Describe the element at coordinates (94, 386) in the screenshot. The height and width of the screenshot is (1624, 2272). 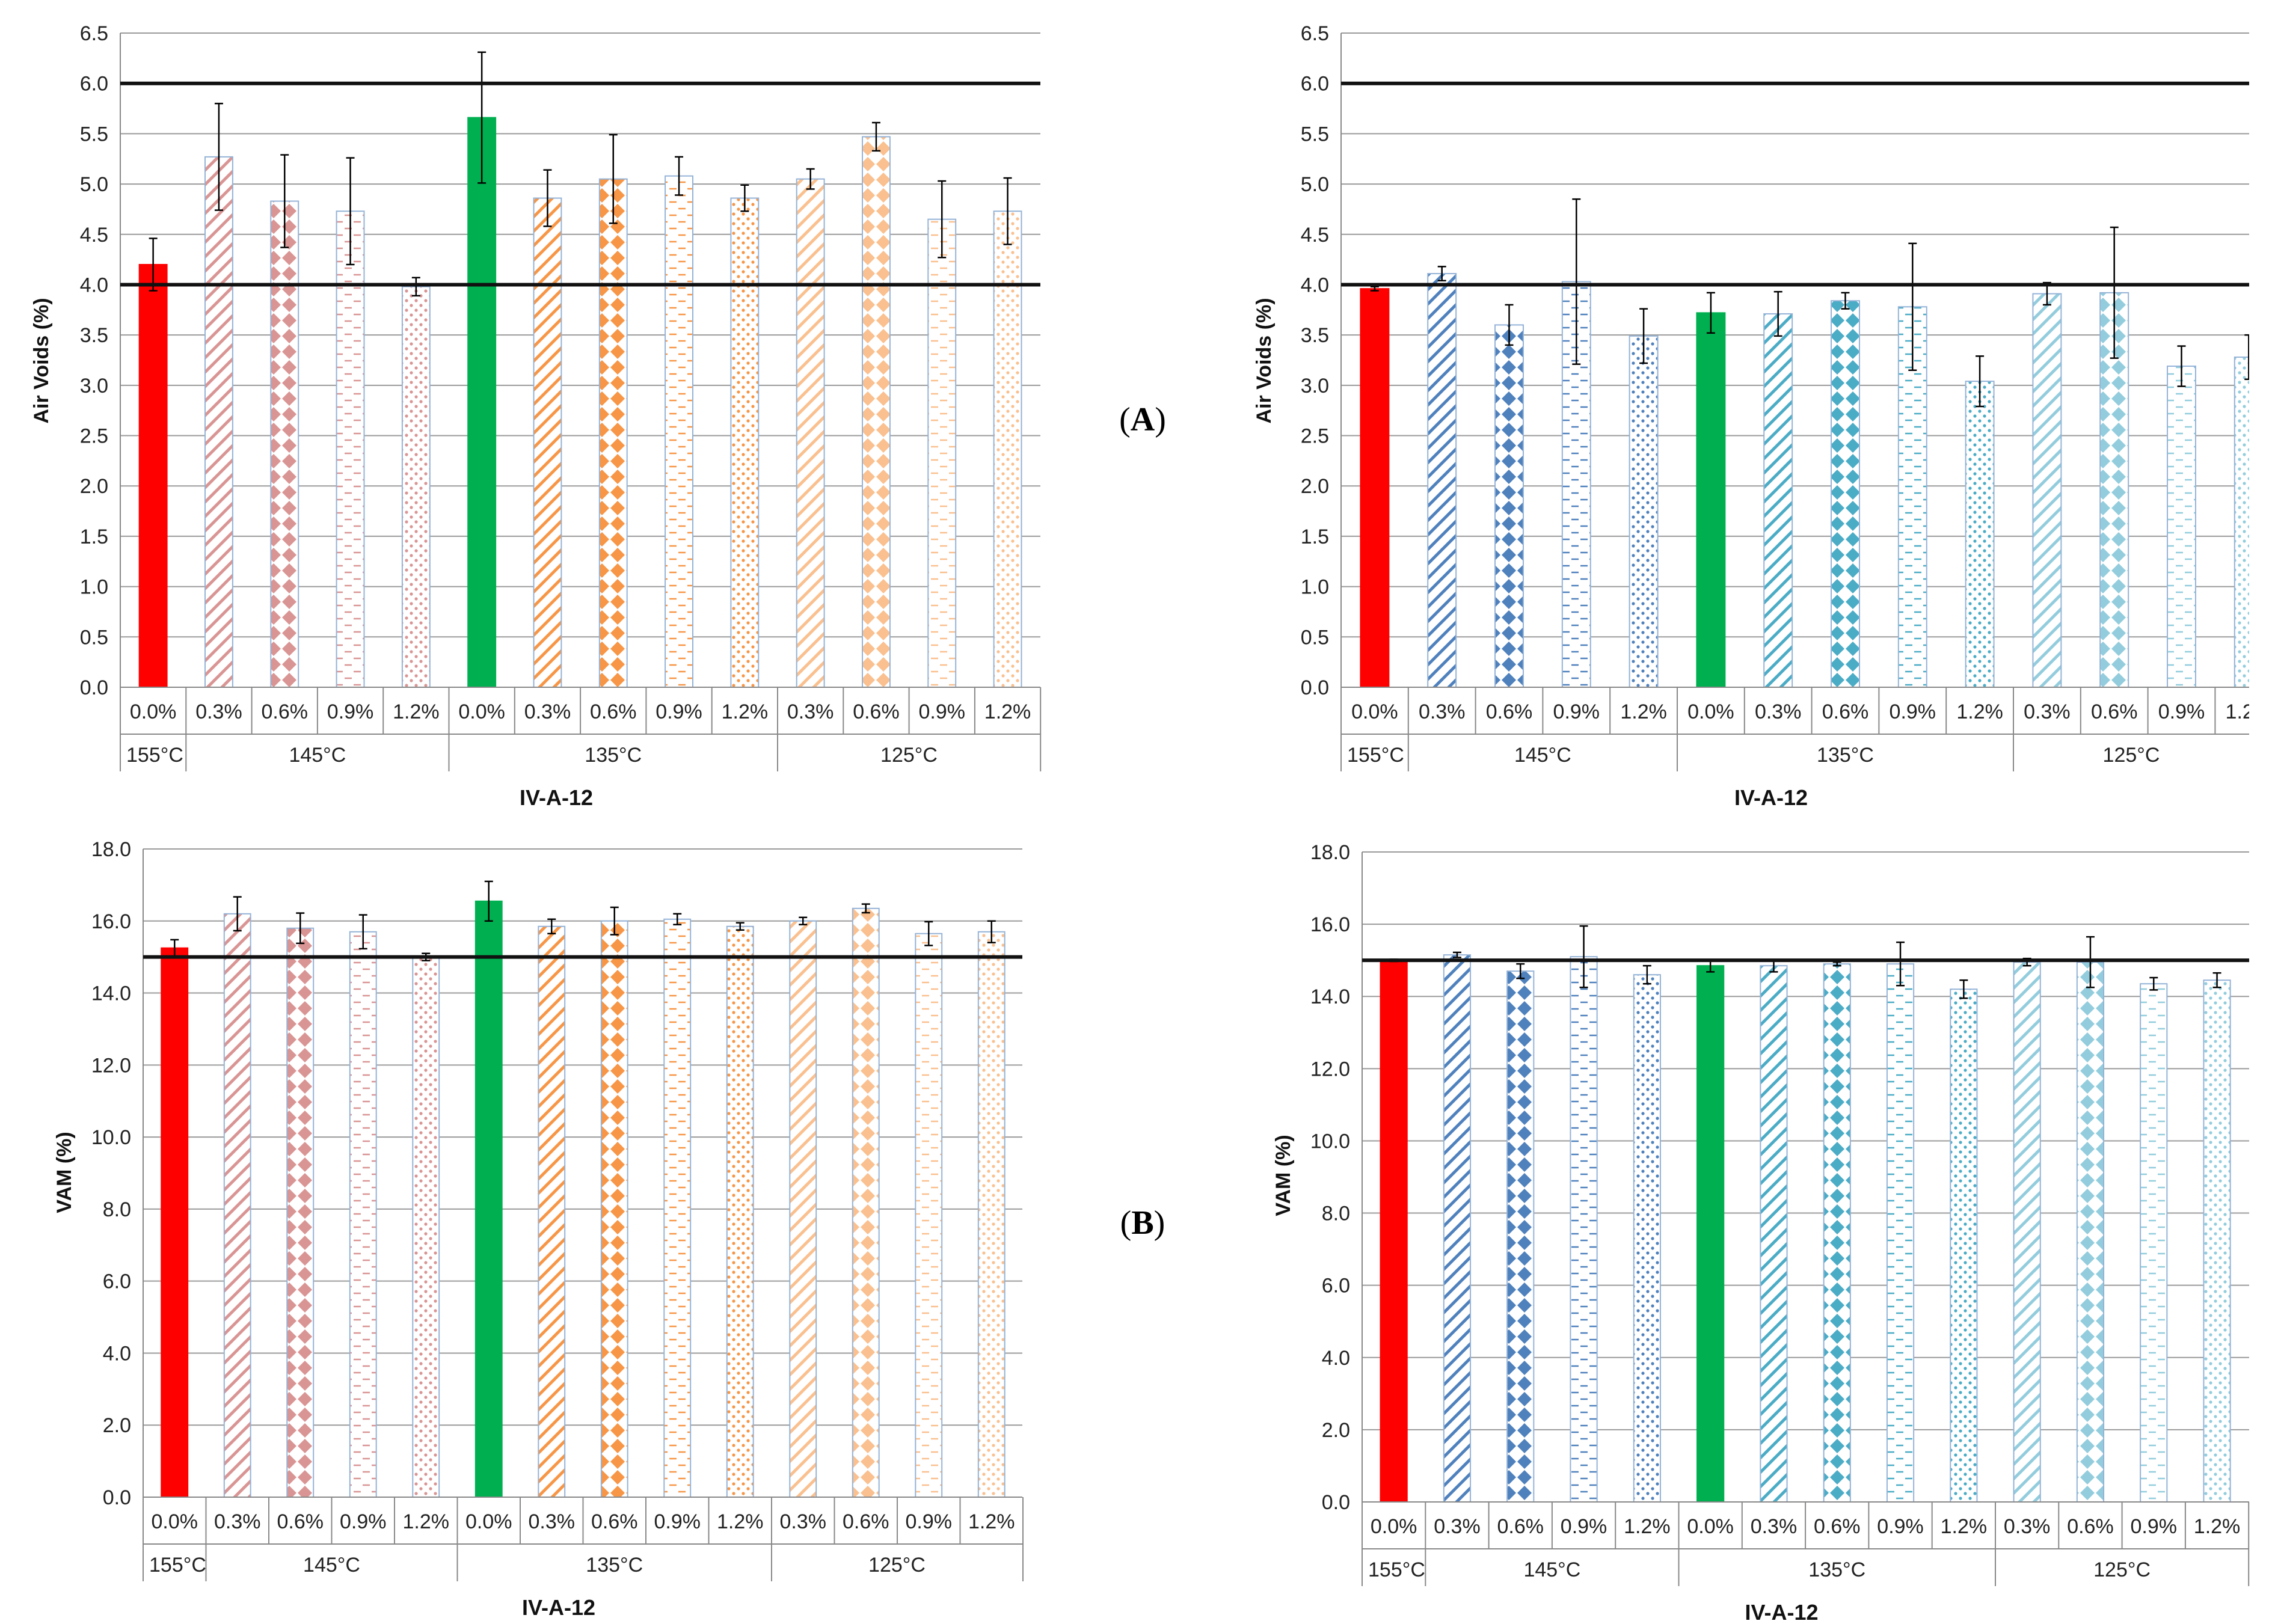
I see `y-tick-label: 3.0` at that location.